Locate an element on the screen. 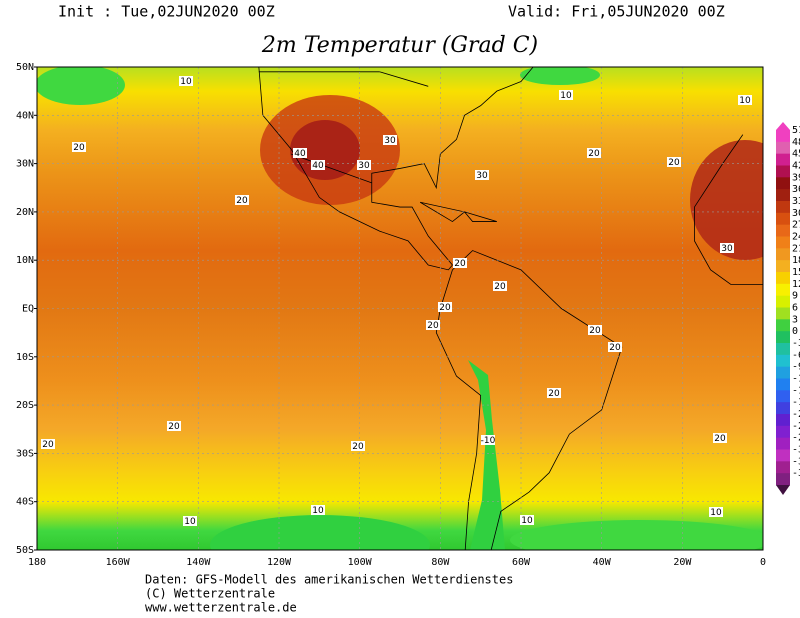  colorbar-label: 0 is located at coordinates (795, 331).